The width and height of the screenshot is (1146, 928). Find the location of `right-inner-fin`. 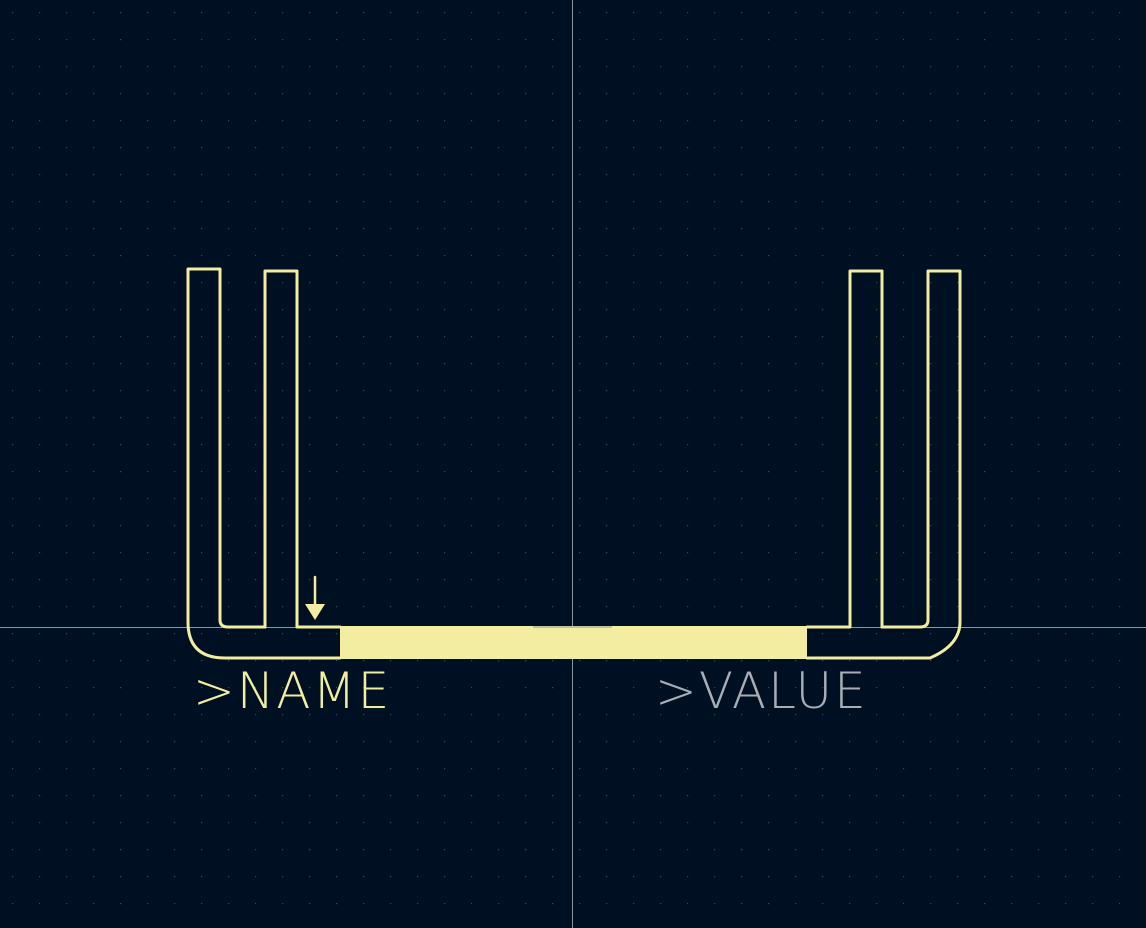

right-inner-fin is located at coordinates (844, 449).